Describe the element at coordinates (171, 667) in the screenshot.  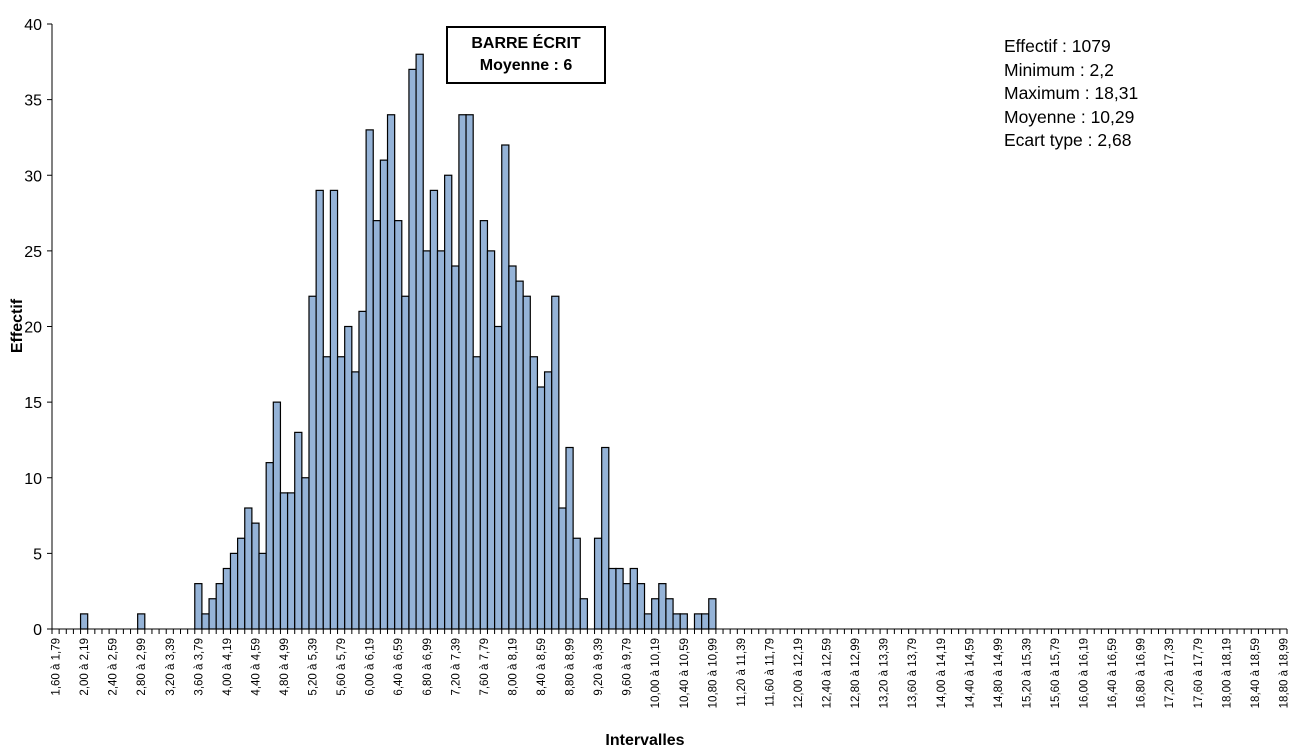
I see `x-tick-label: 3,20 à 3,39` at that location.